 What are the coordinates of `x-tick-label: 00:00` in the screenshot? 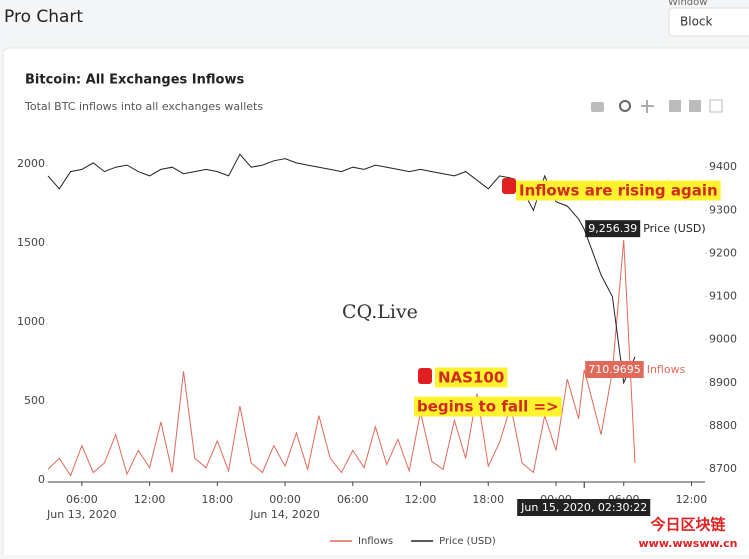 It's located at (285, 499).